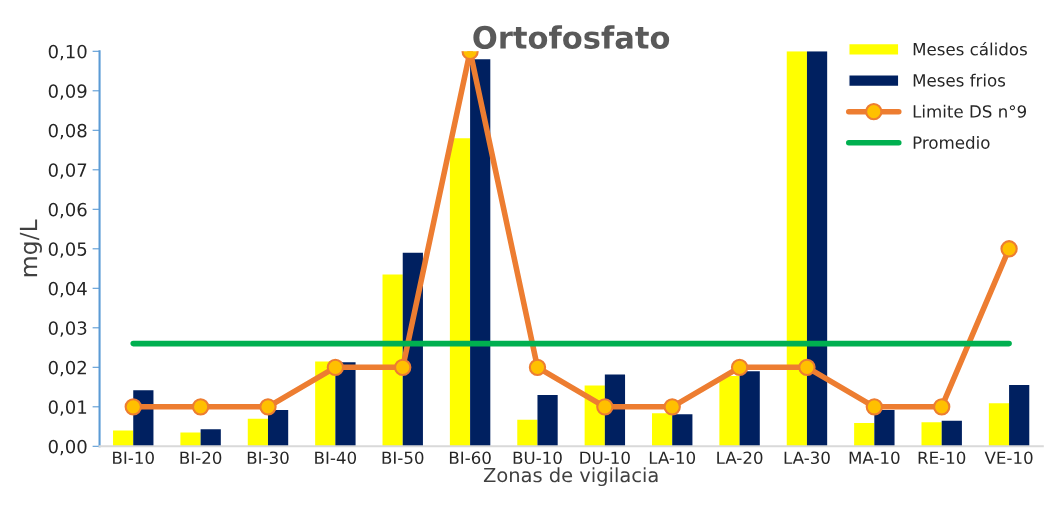 This screenshot has height=513, width=1048. Describe the element at coordinates (30, 248) in the screenshot. I see `y-axis-title: mg/L` at that location.